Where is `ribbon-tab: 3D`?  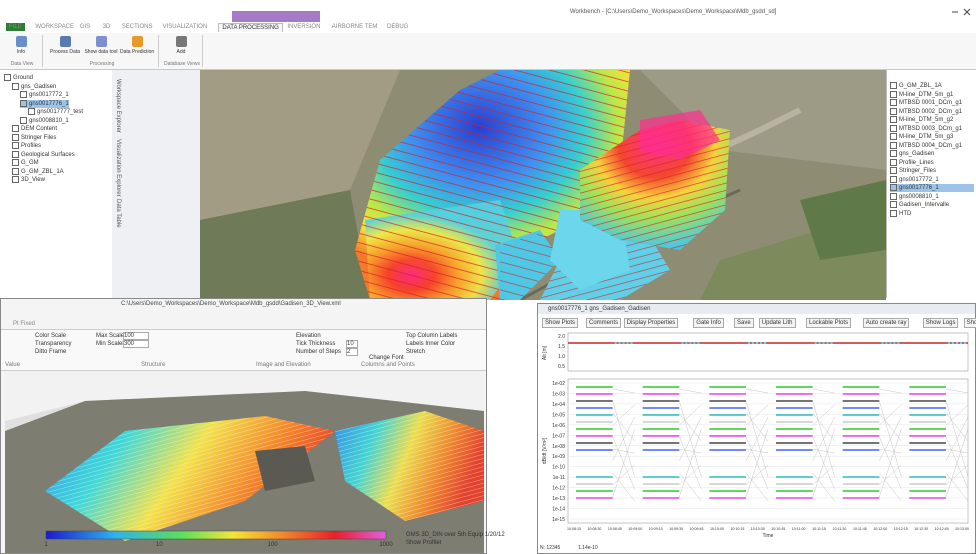 ribbon-tab: 3D is located at coordinates (106, 27).